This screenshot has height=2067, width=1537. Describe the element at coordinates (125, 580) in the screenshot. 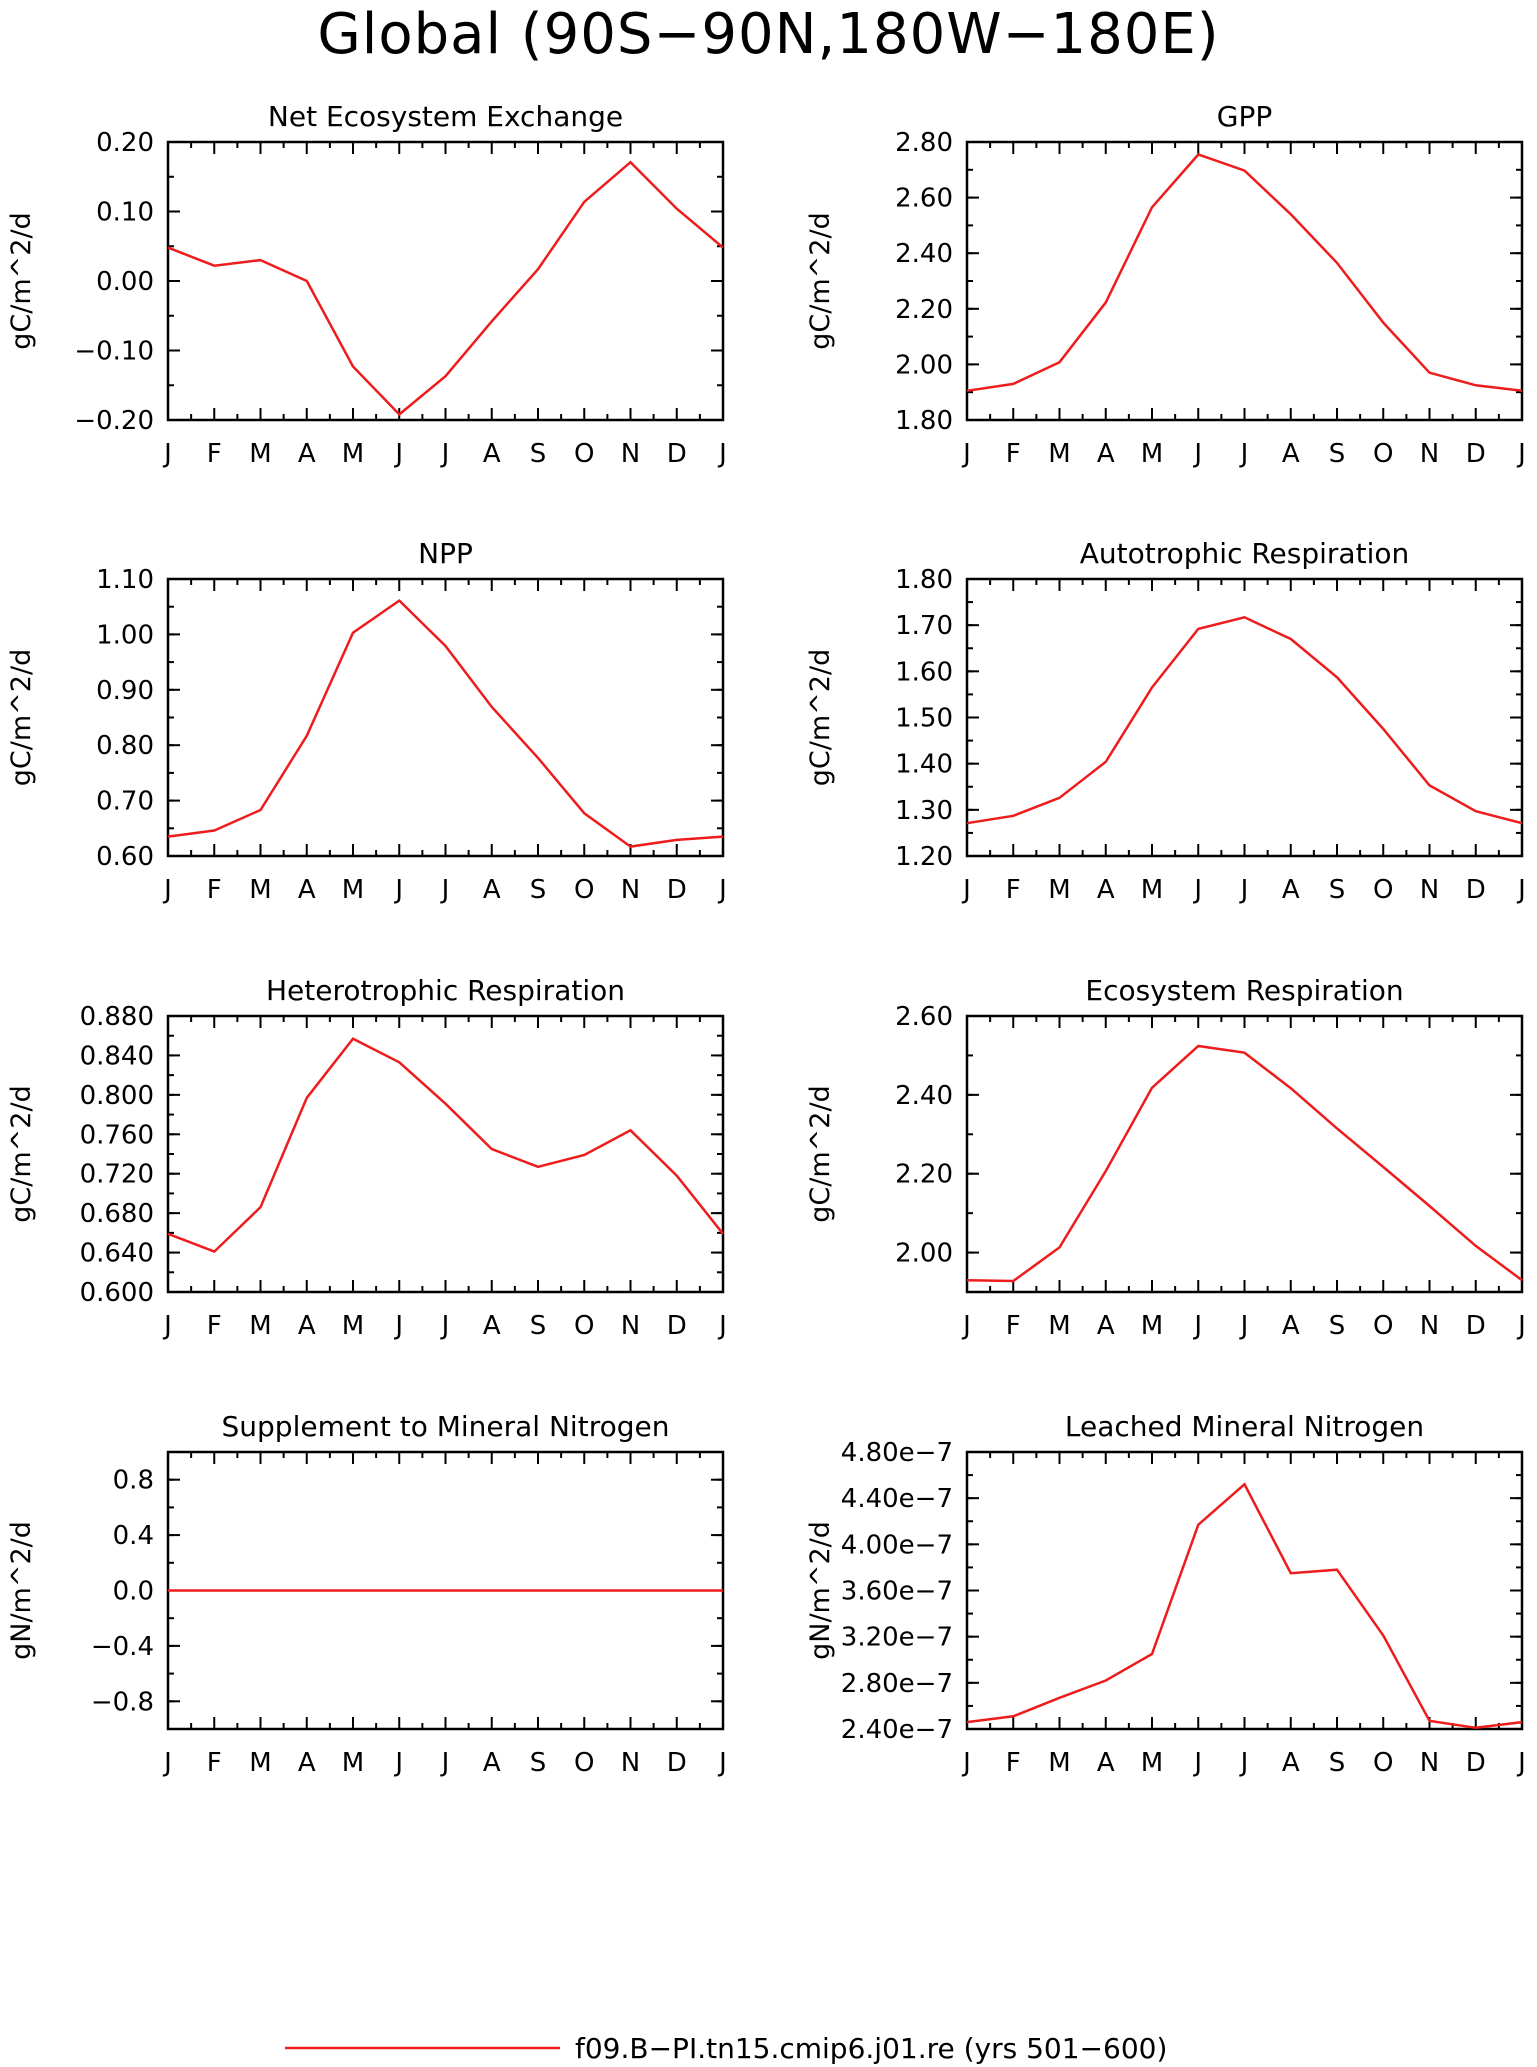

I see `y-tick-label: 1.10` at that location.